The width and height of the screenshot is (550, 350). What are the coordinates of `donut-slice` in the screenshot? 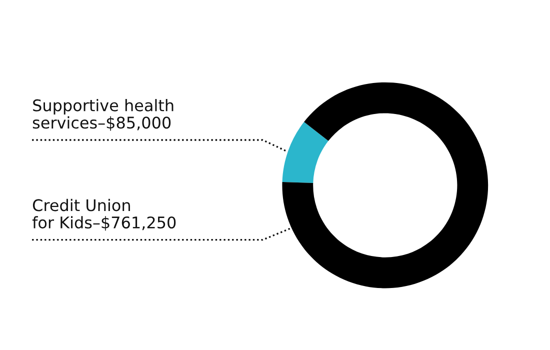 It's located at (305, 152).